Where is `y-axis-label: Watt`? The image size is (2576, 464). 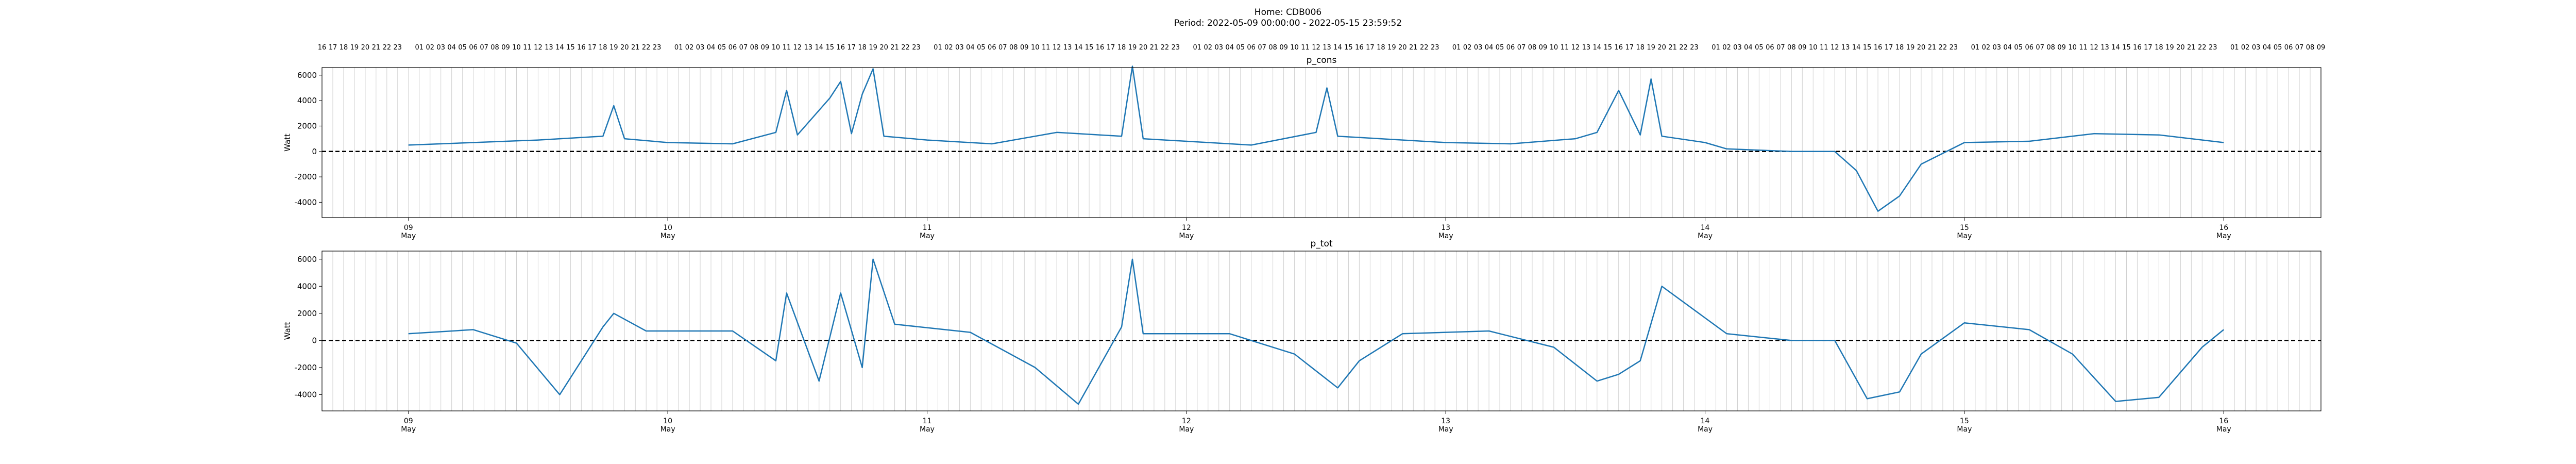 y-axis-label: Watt is located at coordinates (287, 331).